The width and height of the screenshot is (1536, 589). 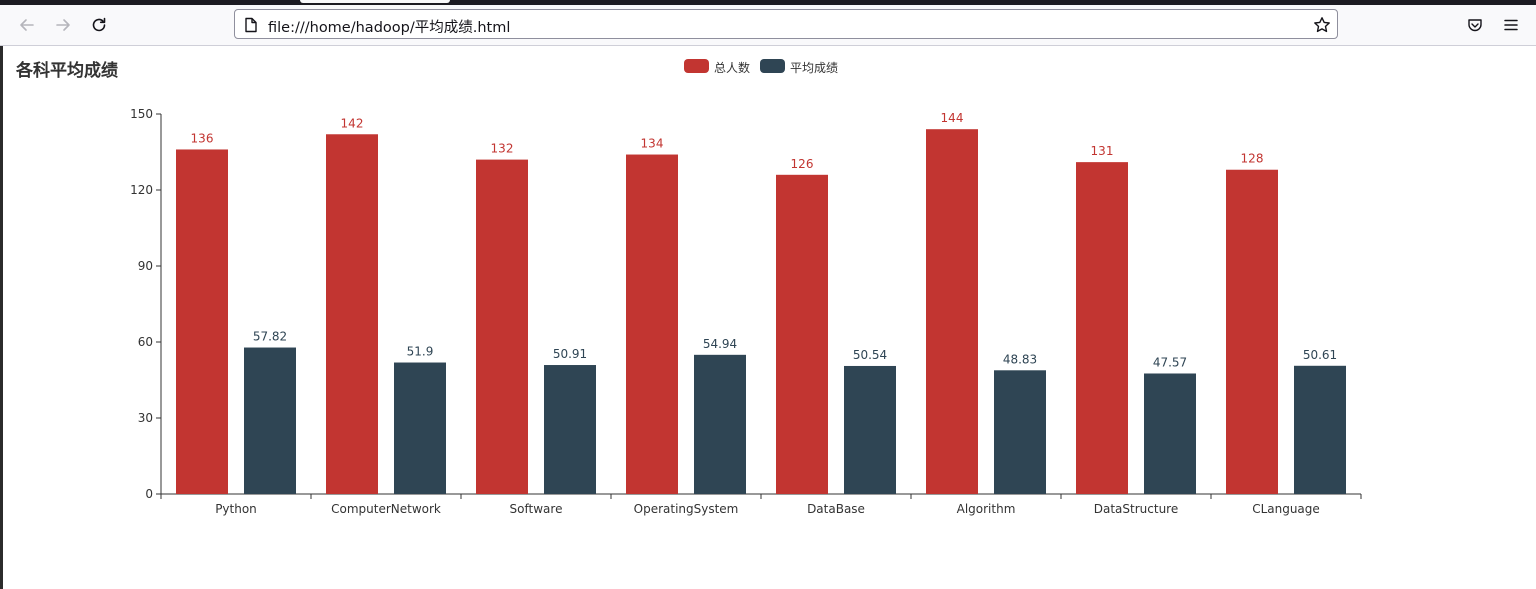 What do you see at coordinates (652, 144) in the screenshot?
I see `data-label-total: 134` at bounding box center [652, 144].